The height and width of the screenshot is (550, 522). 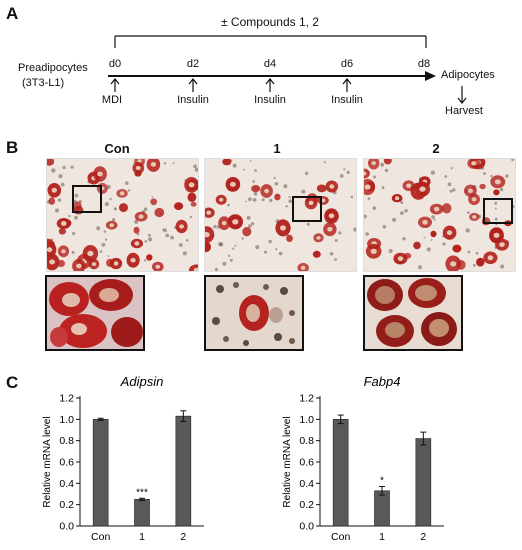 I want to click on day-arrow-d0-head, so click(x=115, y=81).